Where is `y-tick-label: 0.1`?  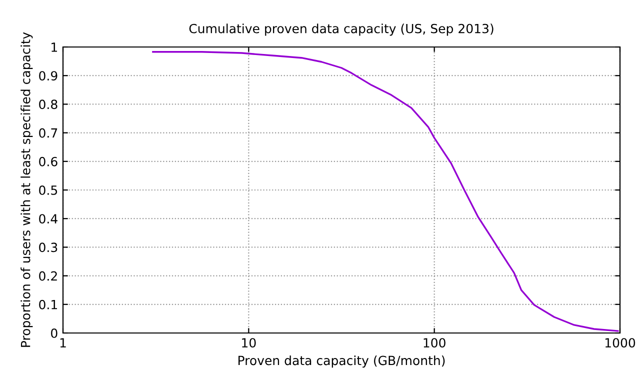 y-tick-label: 0.1 is located at coordinates (48, 305).